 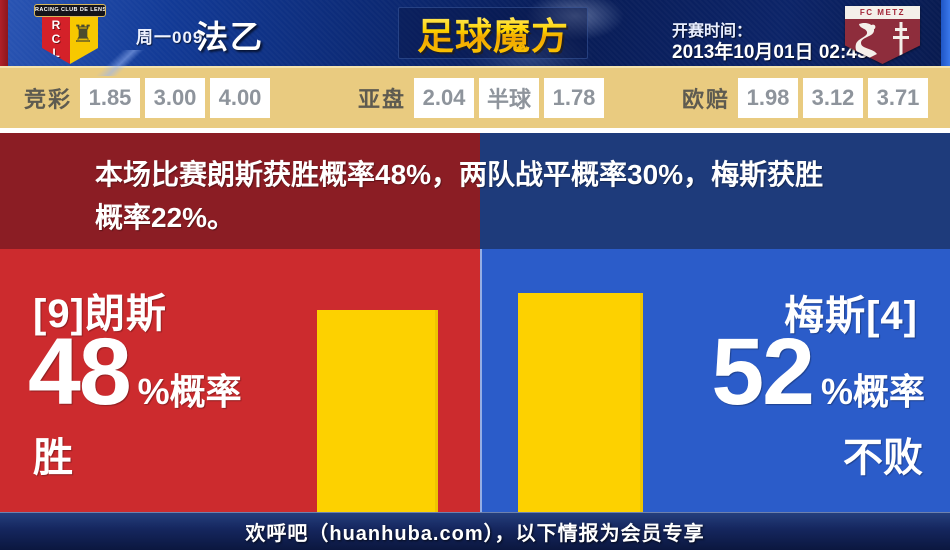 What do you see at coordinates (83, 34) in the screenshot?
I see `rcl-tower-icon: ♜` at bounding box center [83, 34].